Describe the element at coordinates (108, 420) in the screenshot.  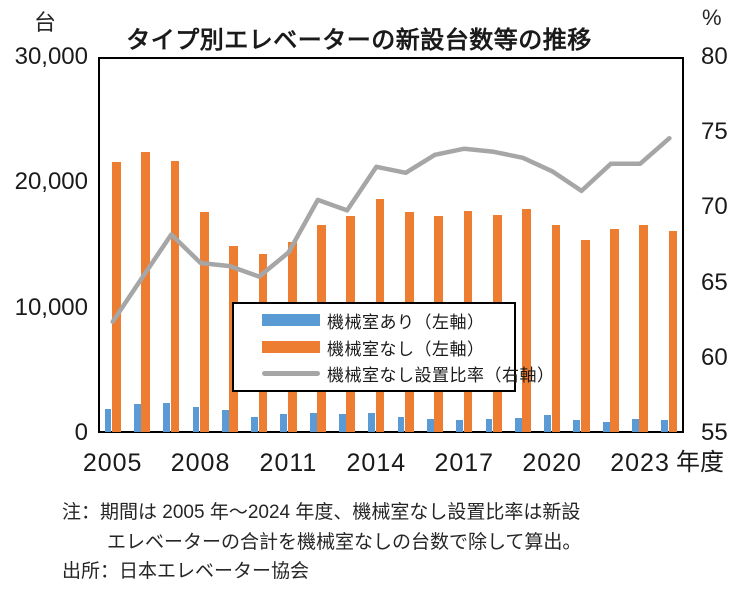
I see `with-machine-room-bar-2005` at that location.